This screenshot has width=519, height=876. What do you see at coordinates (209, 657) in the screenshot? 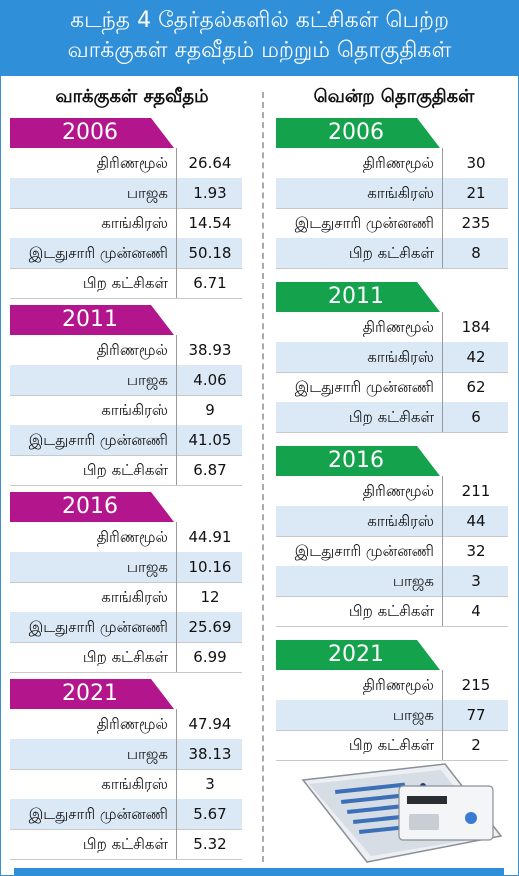
I see `vote-share-value: 6.99` at bounding box center [209, 657].